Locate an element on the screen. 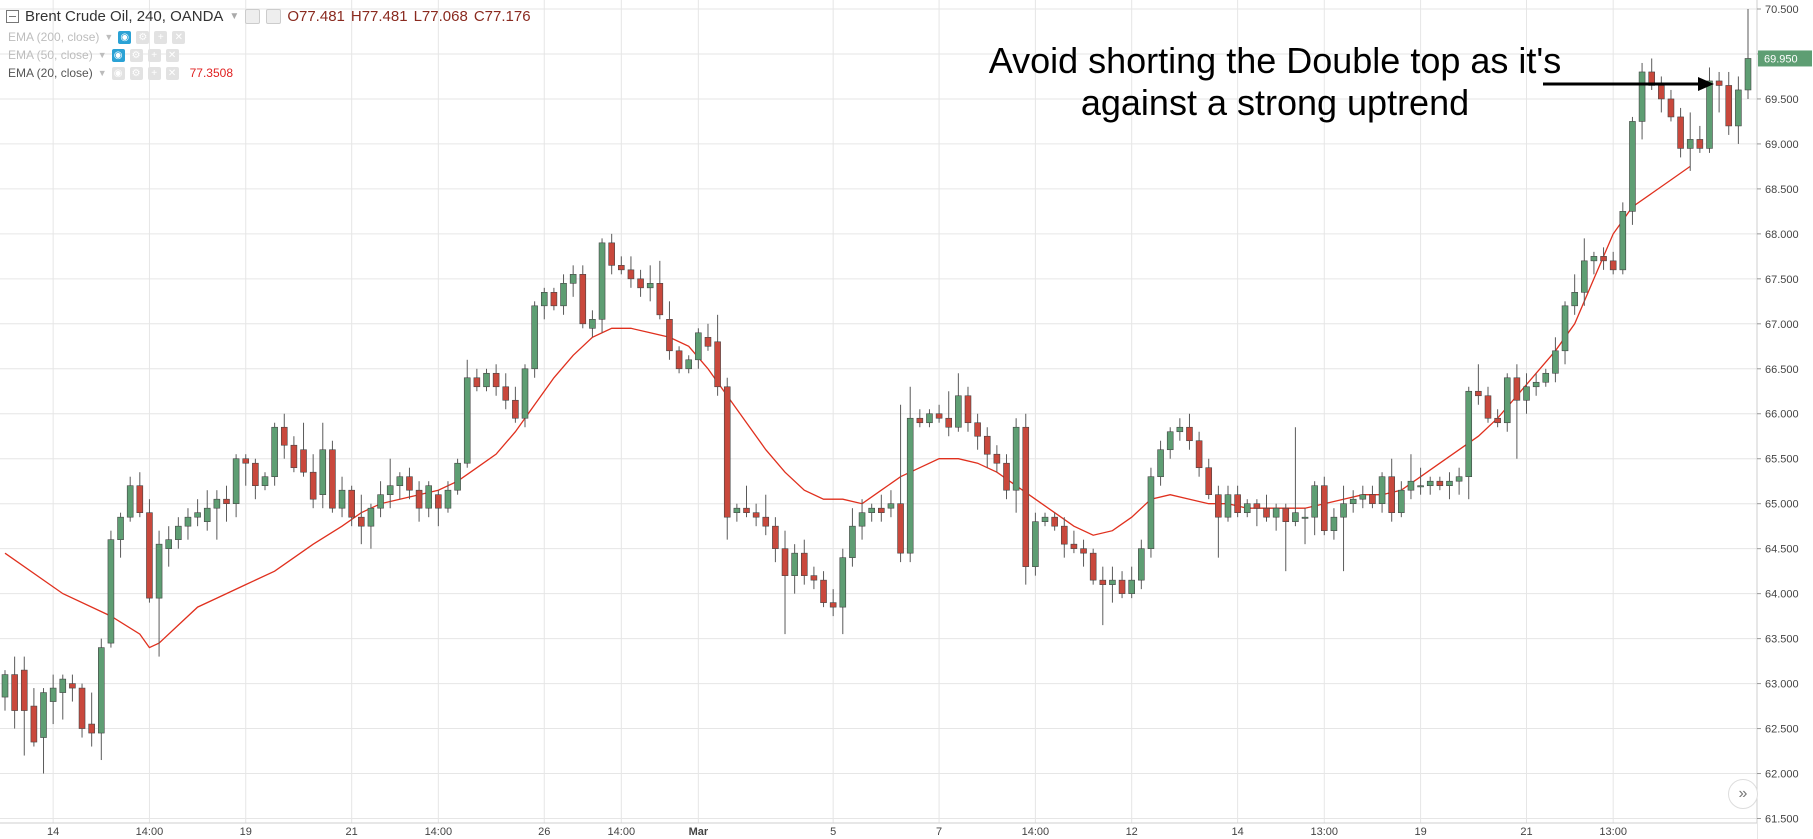 The width and height of the screenshot is (1813, 839). indicator-label: EMA (50, close) is located at coordinates (50, 55).